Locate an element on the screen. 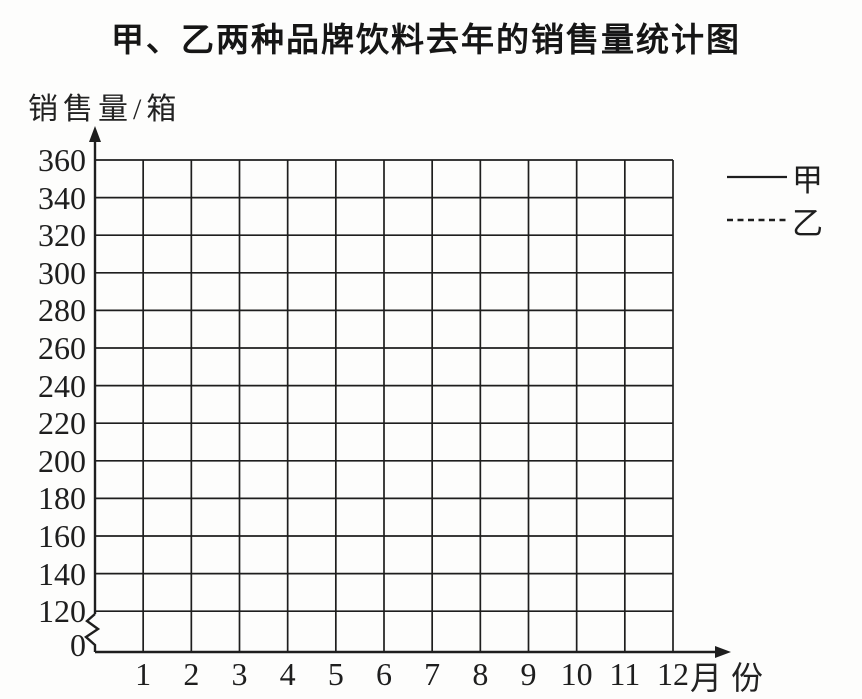 This screenshot has height=699, width=862. y-tick-label: 260 is located at coordinates (62, 348).